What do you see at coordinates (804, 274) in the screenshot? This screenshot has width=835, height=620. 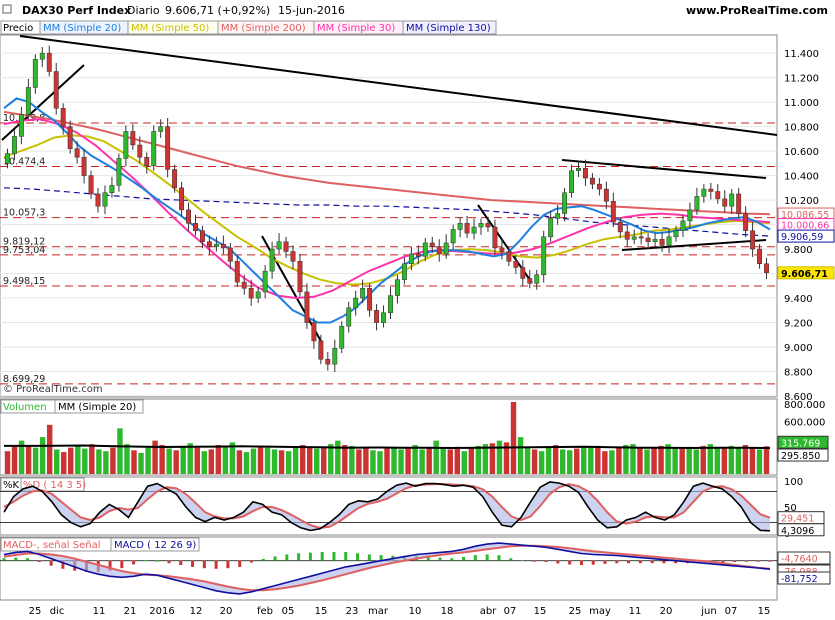 I see `price-tag-label: 9.606,71` at bounding box center [804, 274].